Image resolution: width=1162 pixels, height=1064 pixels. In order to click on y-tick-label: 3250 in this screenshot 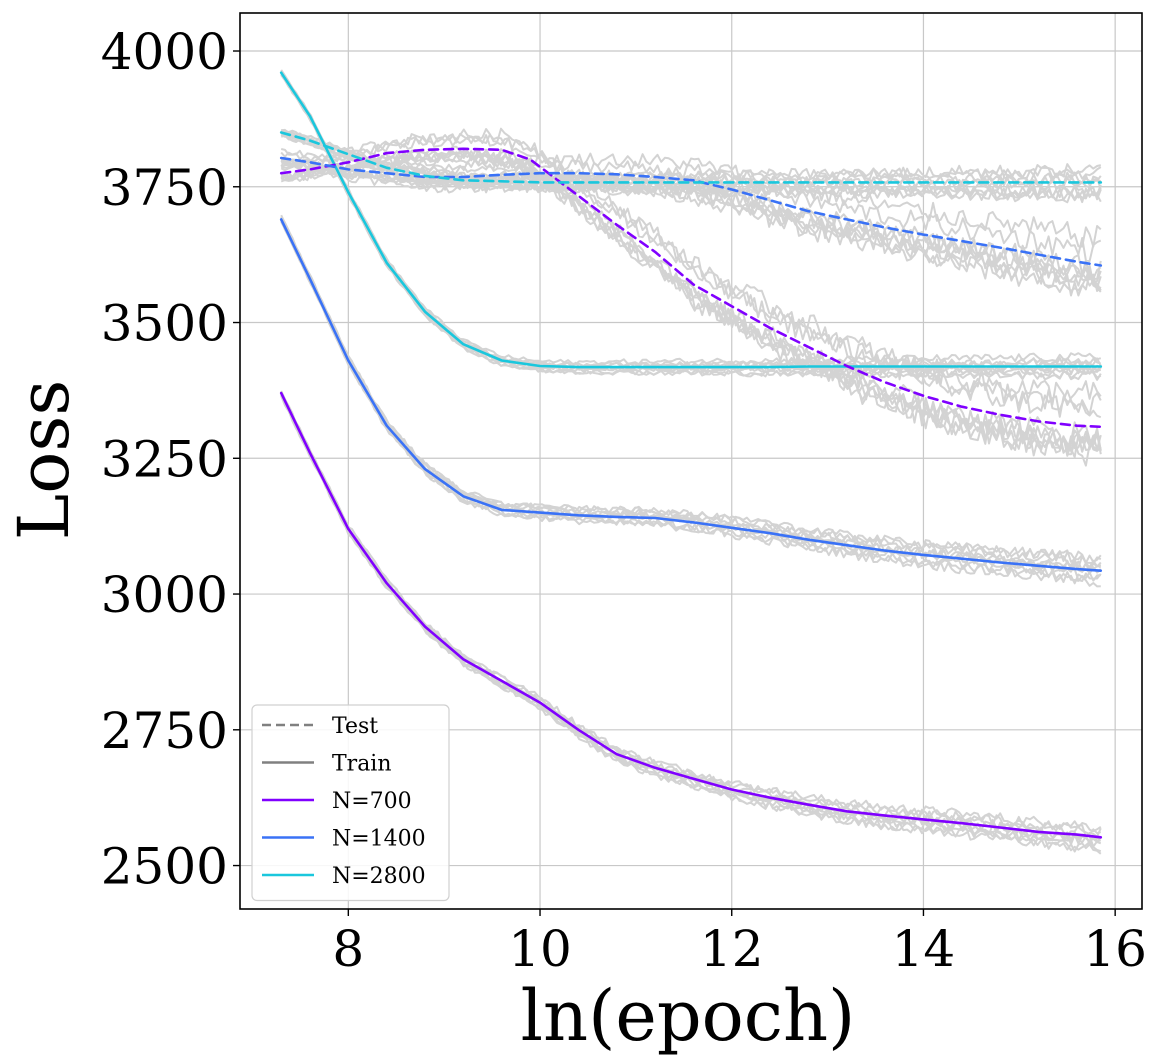, I will do `click(164, 459)`.